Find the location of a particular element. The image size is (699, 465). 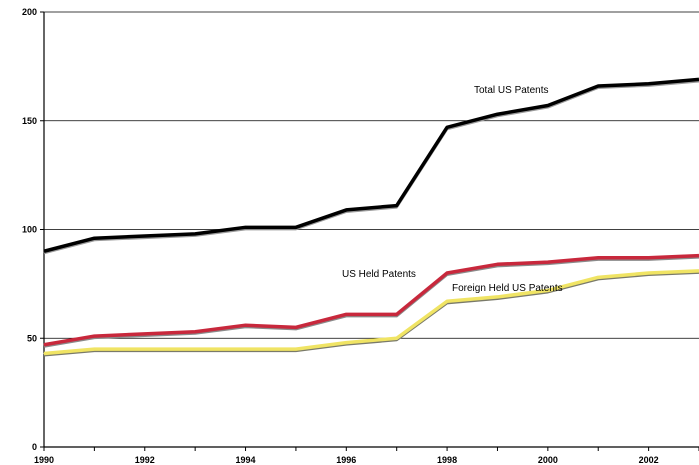

series-label-1: US Held Patents is located at coordinates (379, 274).